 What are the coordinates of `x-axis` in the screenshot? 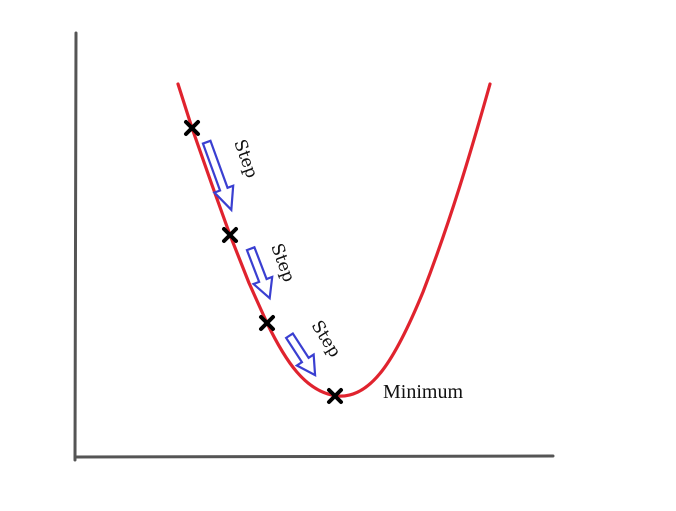 It's located at (314, 456).